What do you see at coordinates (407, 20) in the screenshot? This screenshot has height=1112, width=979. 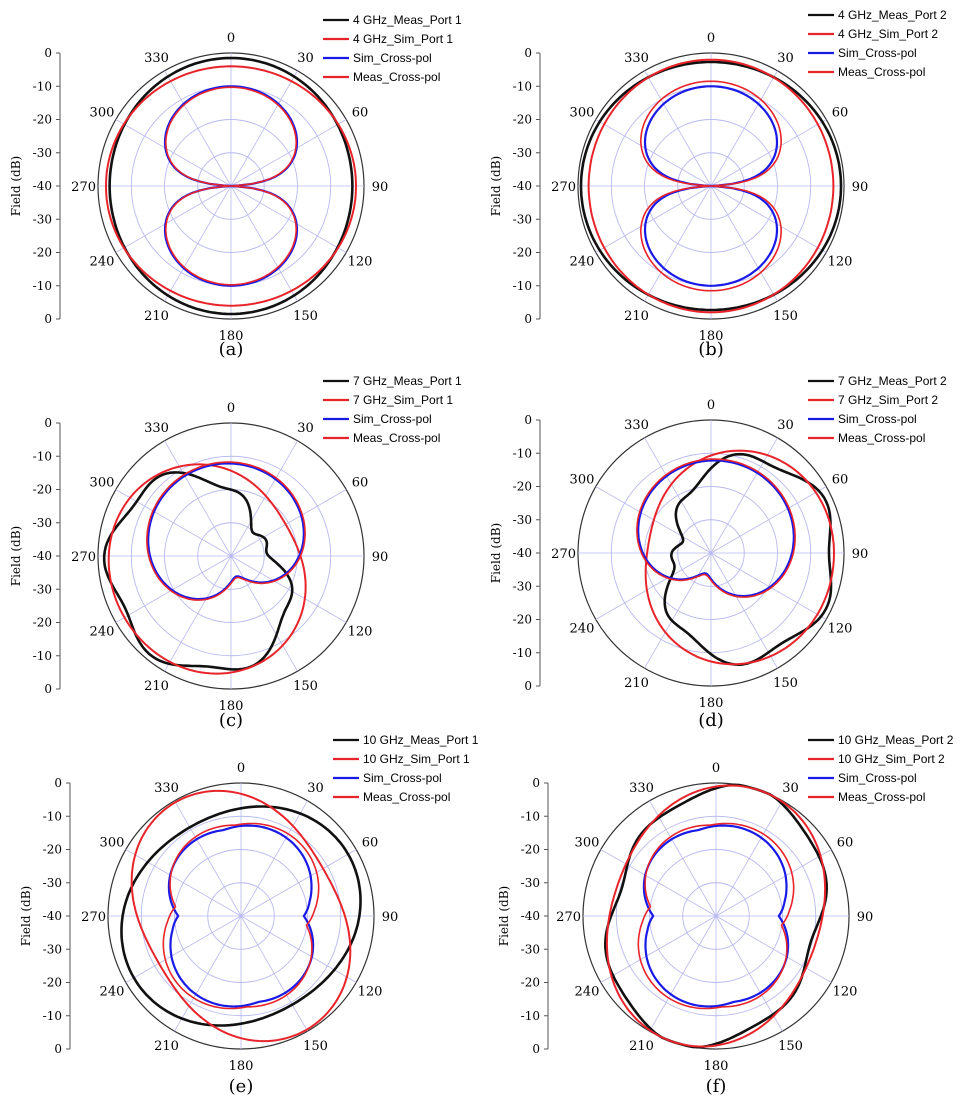 I see `legend-label: 4 GHz_Meas_Port 1` at bounding box center [407, 20].